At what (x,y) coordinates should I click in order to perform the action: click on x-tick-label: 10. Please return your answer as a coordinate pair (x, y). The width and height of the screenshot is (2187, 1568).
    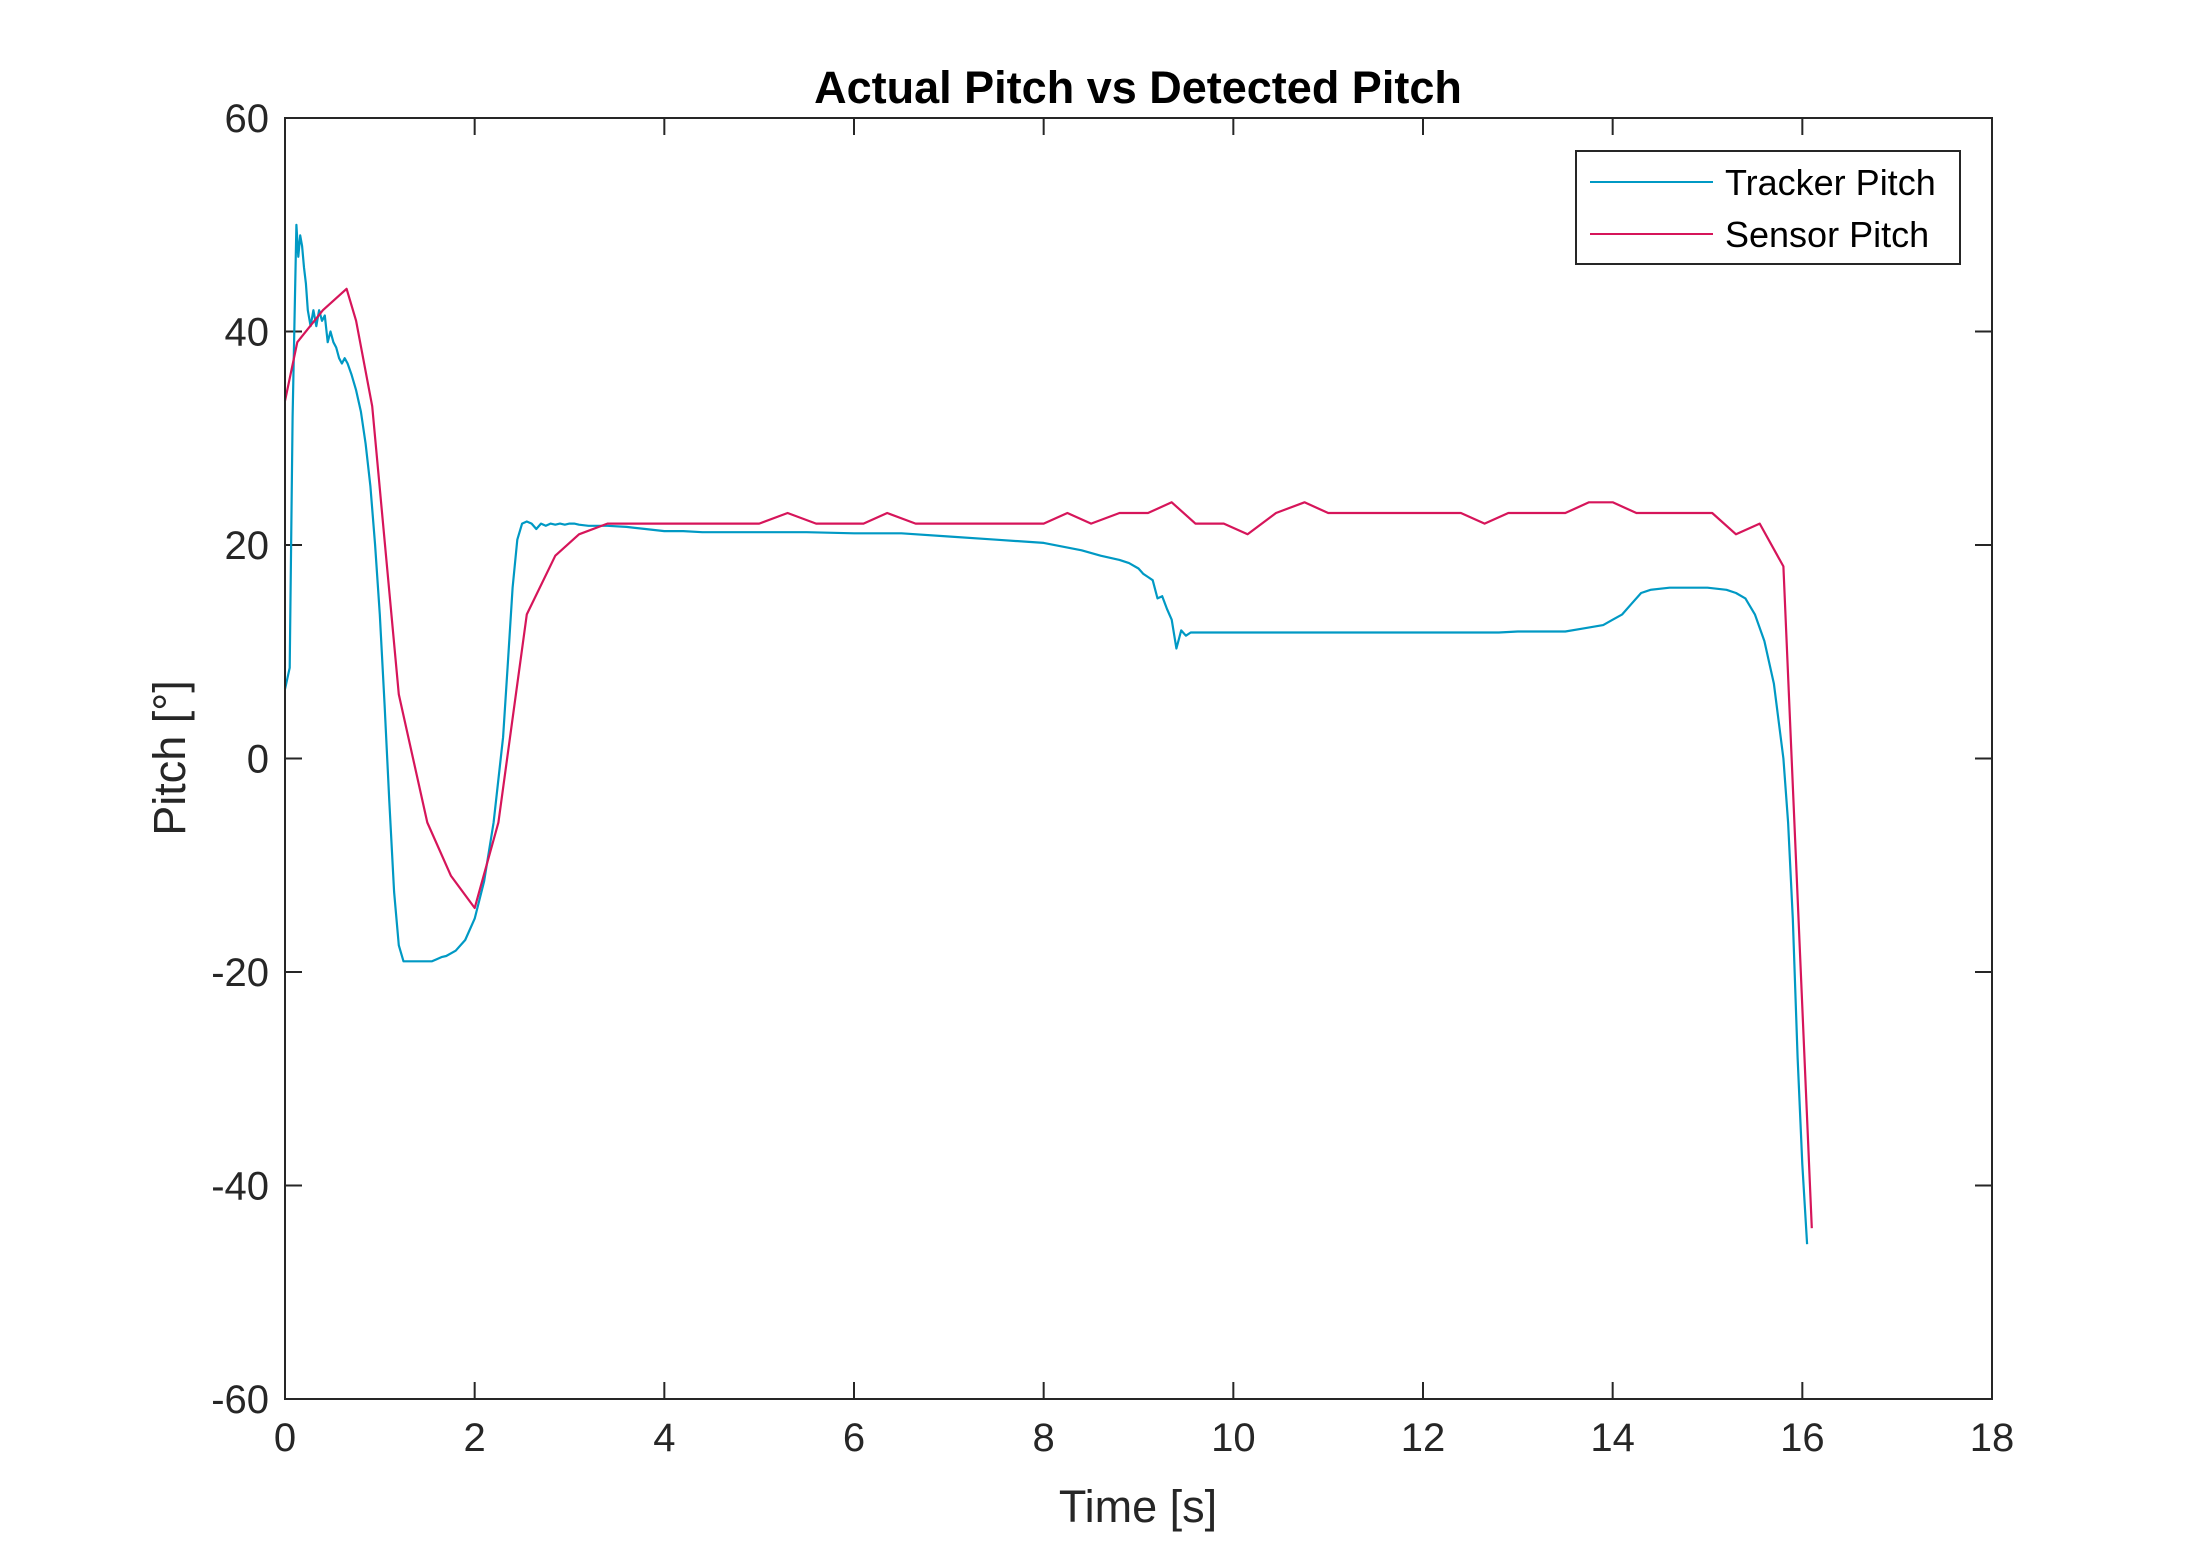
    Looking at the image, I should click on (1233, 1438).